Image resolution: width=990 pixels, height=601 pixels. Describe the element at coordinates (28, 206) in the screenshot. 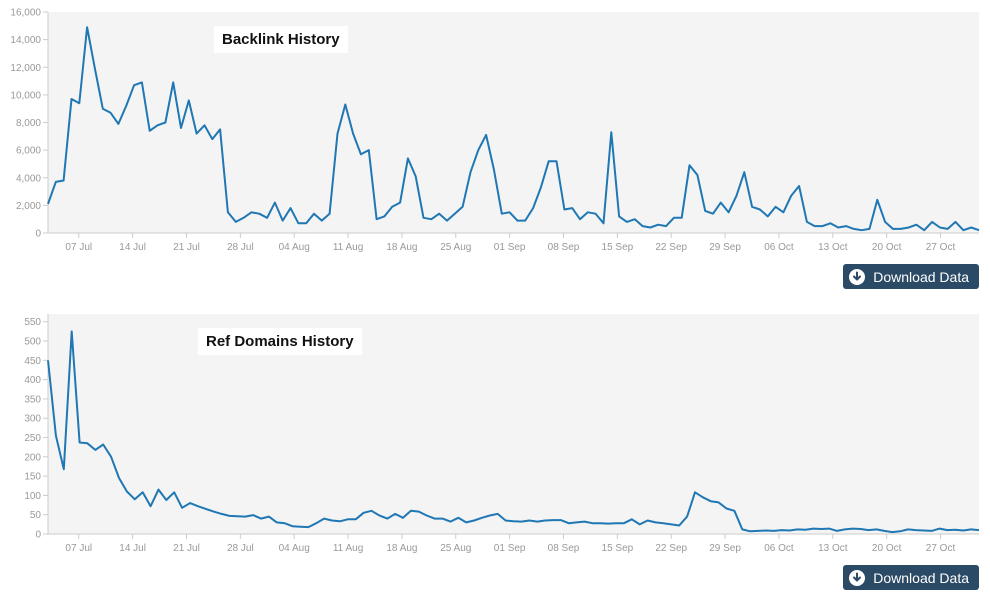

I see `y-tick-label: 2,000` at that location.